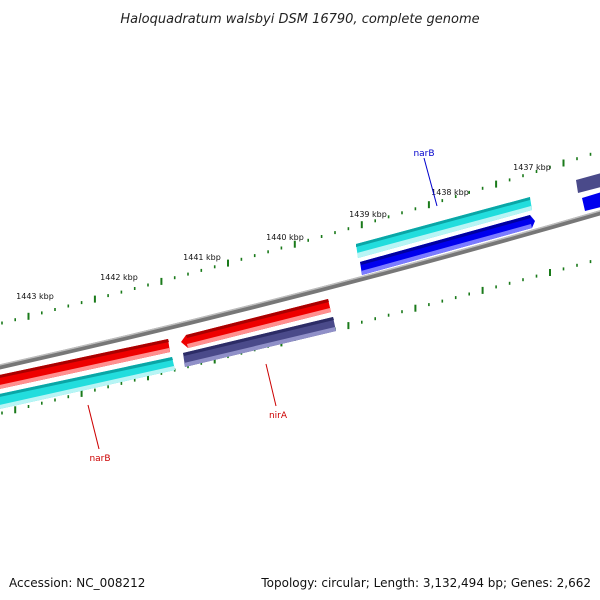 This screenshot has width=600, height=600. I want to click on leader-line-narB-top, so click(430, 182).